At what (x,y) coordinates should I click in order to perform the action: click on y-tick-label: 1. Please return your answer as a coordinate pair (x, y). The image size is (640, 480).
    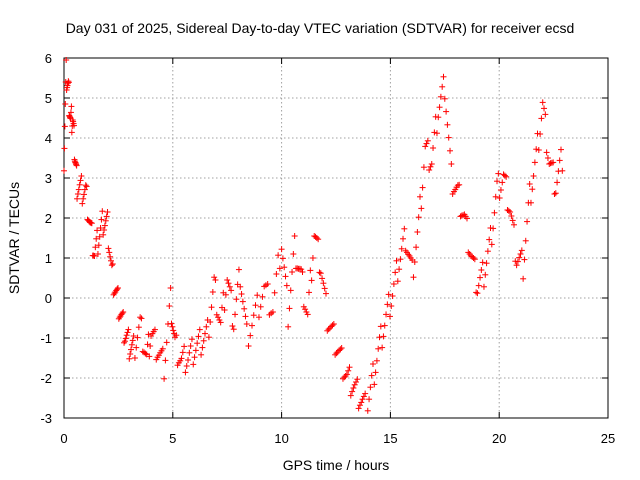
    Looking at the image, I should click on (48, 258).